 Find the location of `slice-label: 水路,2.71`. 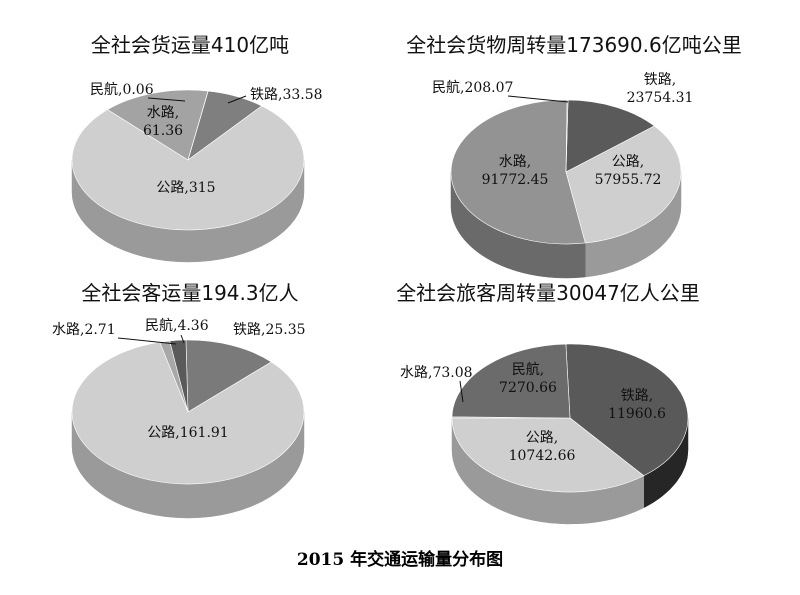

slice-label: 水路,2.71 is located at coordinates (84, 330).